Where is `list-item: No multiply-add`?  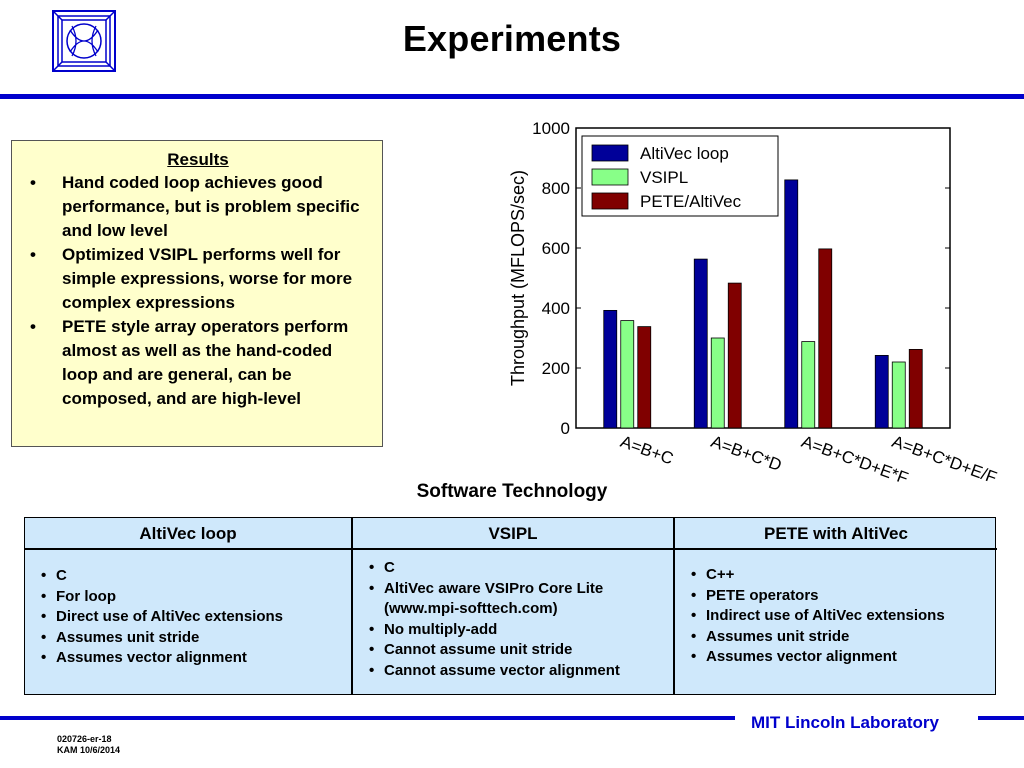
list-item: No multiply-add is located at coordinates (513, 630).